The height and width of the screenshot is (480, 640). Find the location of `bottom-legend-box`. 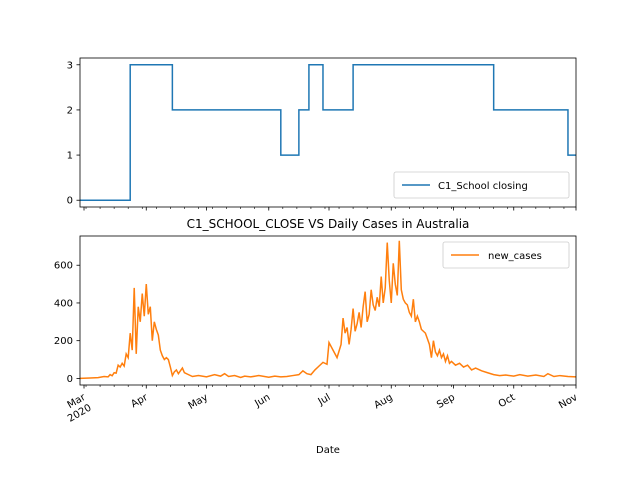

bottom-legend-box is located at coordinates (506, 255).